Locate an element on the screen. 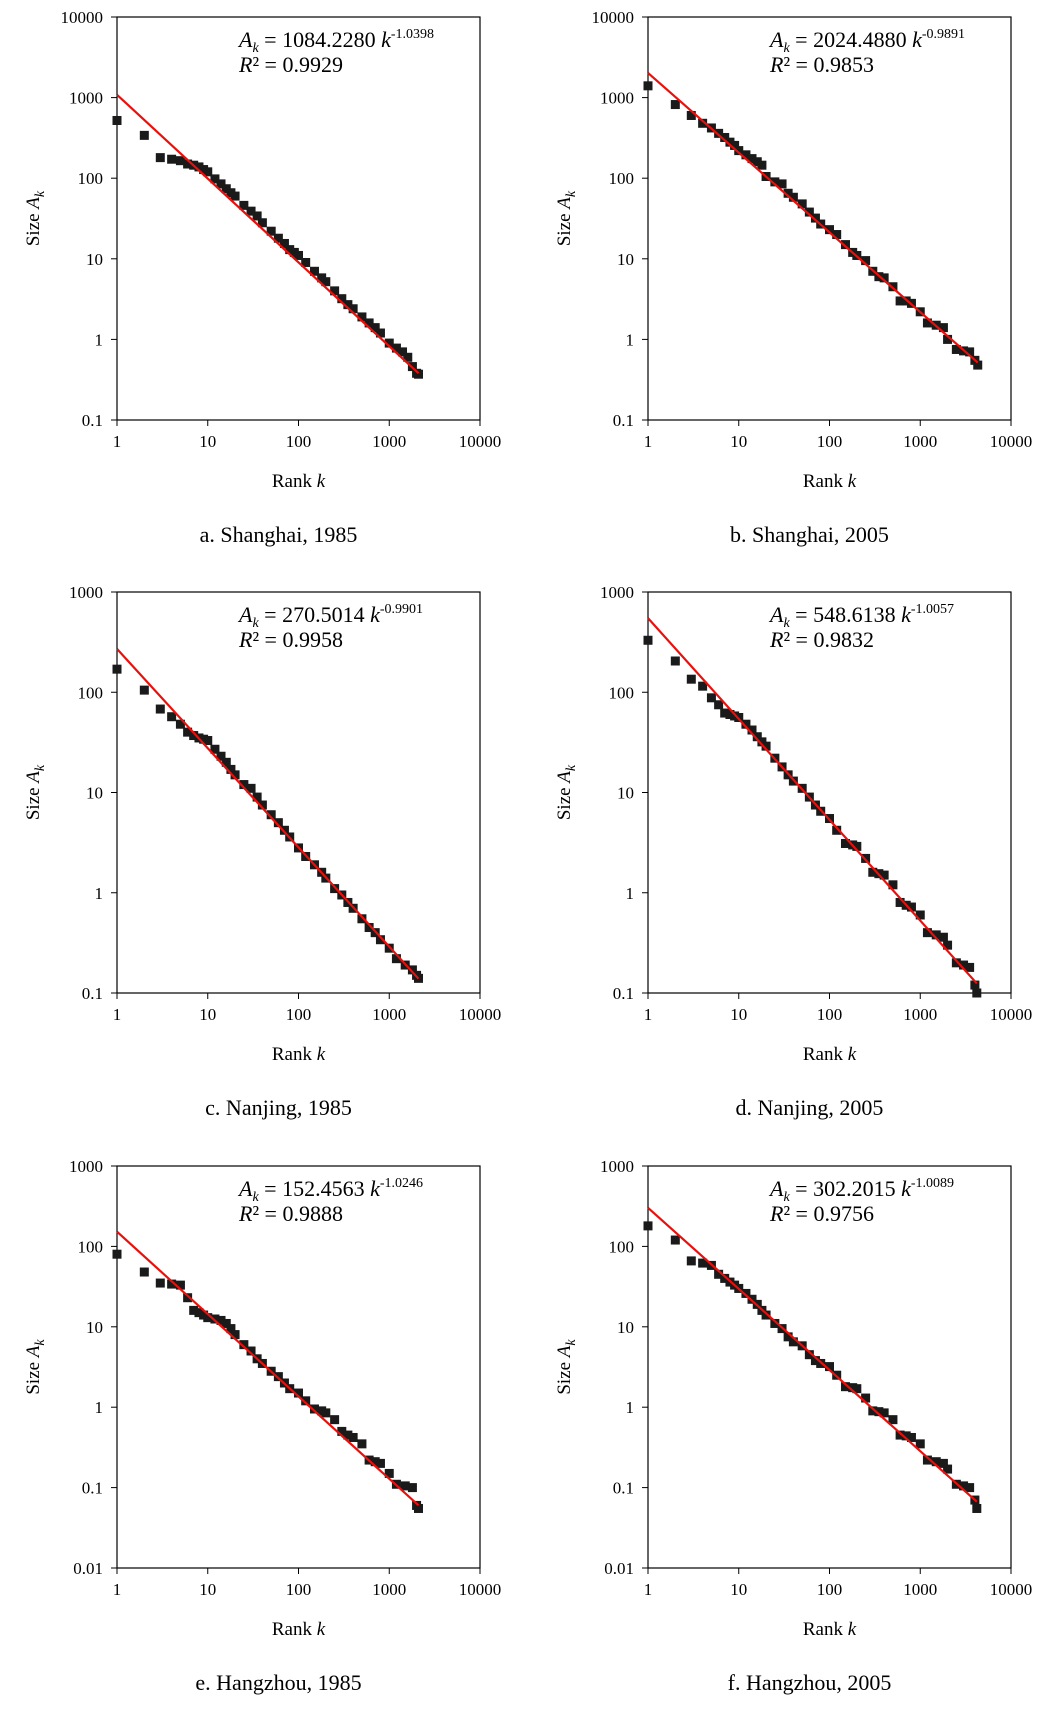 The height and width of the screenshot is (1726, 1064). fit-equation: Ak = 270.5014 k-0.9901 is located at coordinates (330, 616).